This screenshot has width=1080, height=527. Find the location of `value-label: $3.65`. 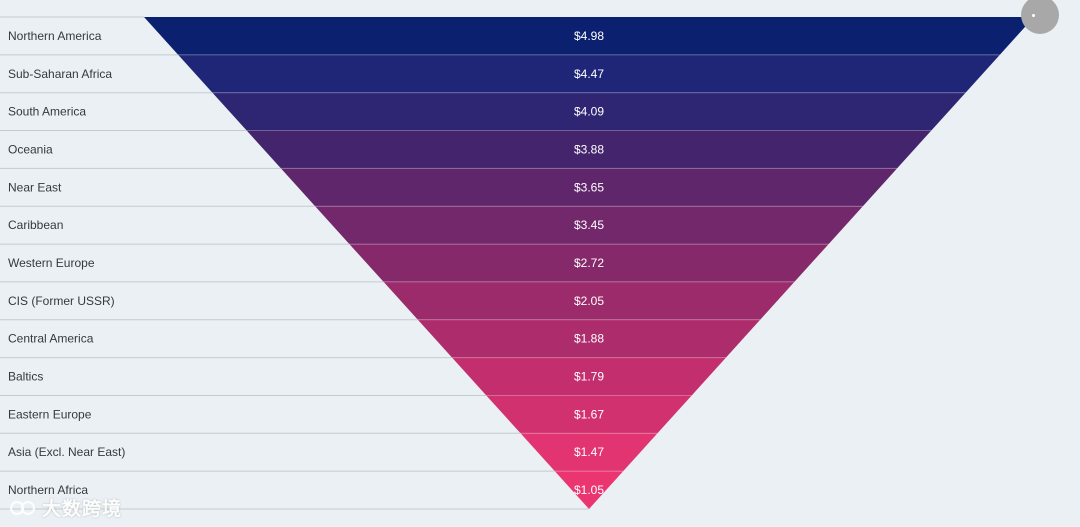

value-label: $3.65 is located at coordinates (589, 187).